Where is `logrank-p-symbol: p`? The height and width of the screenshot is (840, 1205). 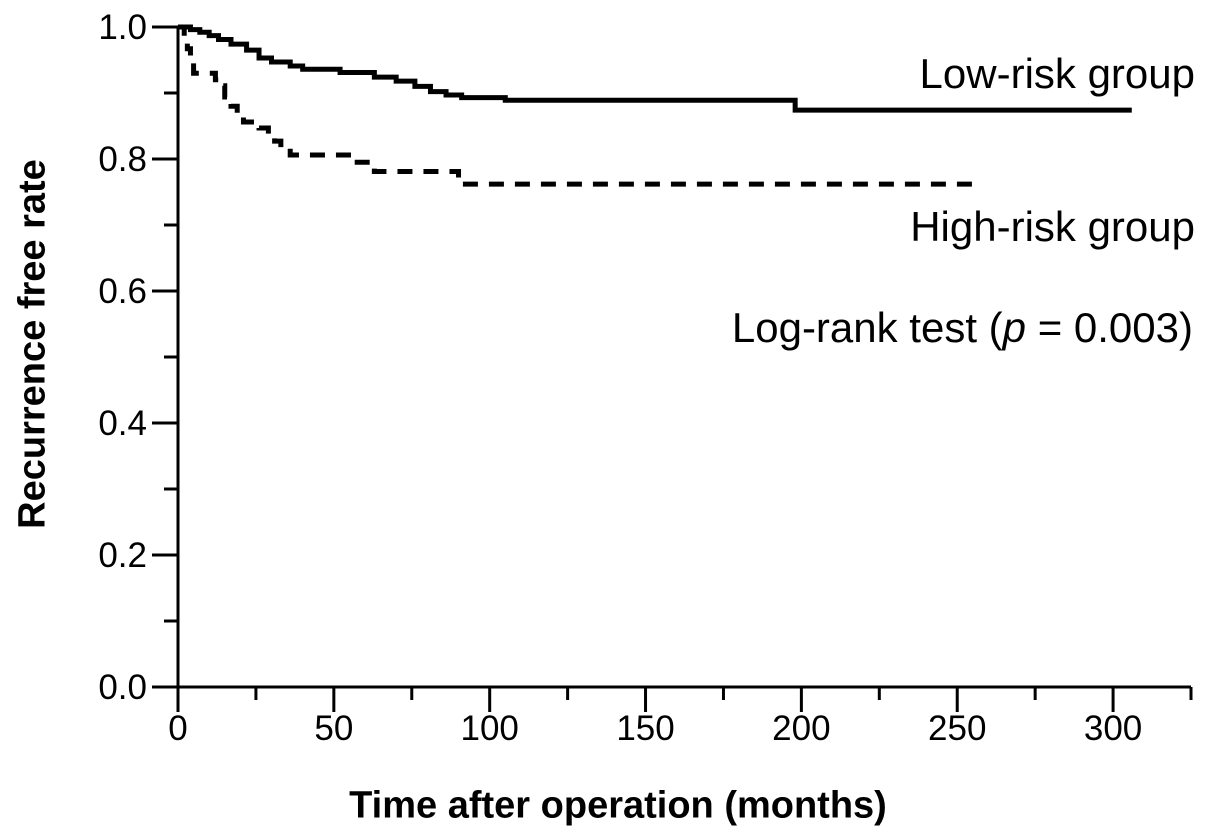 logrank-p-symbol: p is located at coordinates (1014, 327).